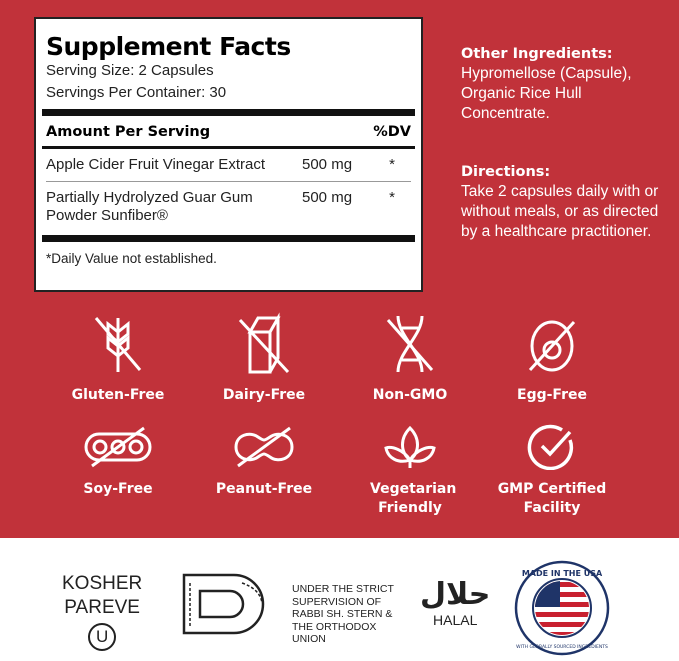 The width and height of the screenshot is (679, 661). What do you see at coordinates (392, 132) in the screenshot?
I see `dv-header: %DV` at bounding box center [392, 132].